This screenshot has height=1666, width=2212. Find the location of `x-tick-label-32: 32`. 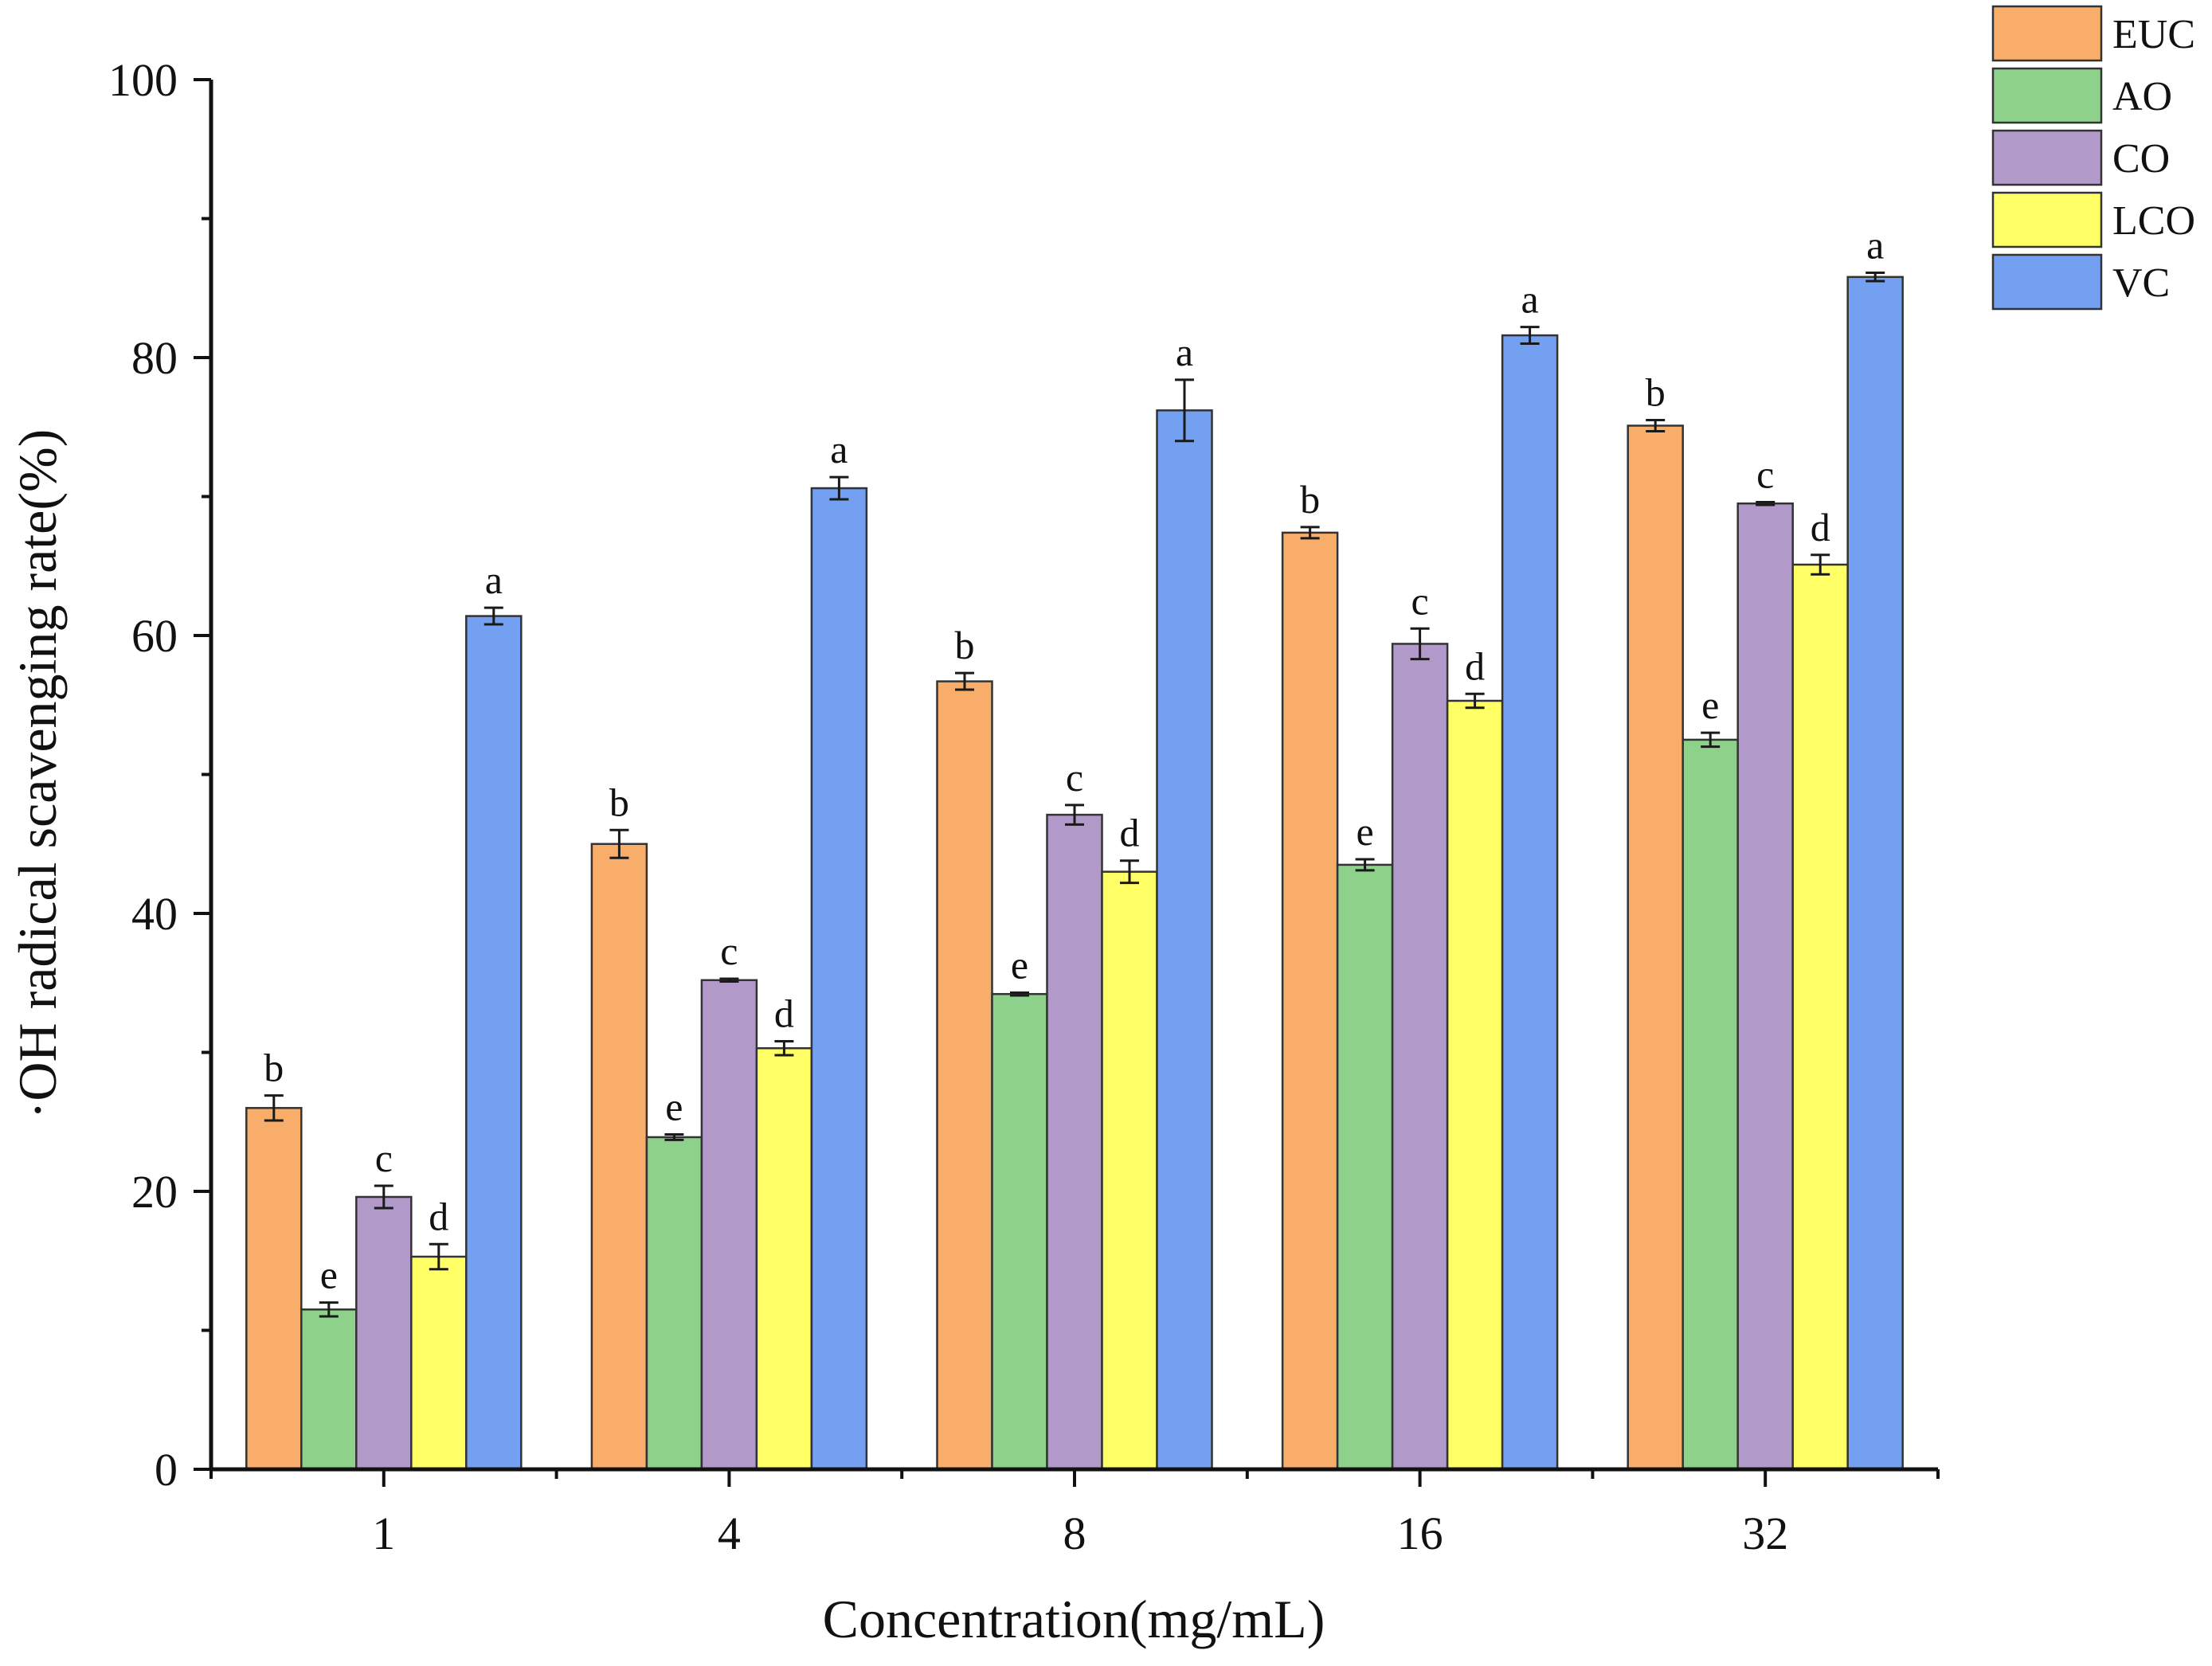

x-tick-label-32: 32 is located at coordinates (1765, 1534).